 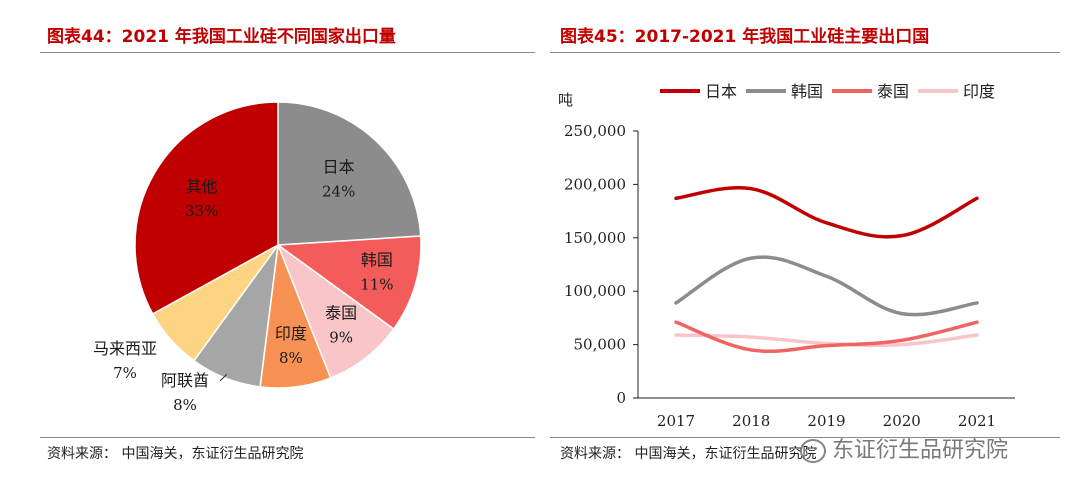 I want to click on pie-label-name: 韩国, so click(x=377, y=260).